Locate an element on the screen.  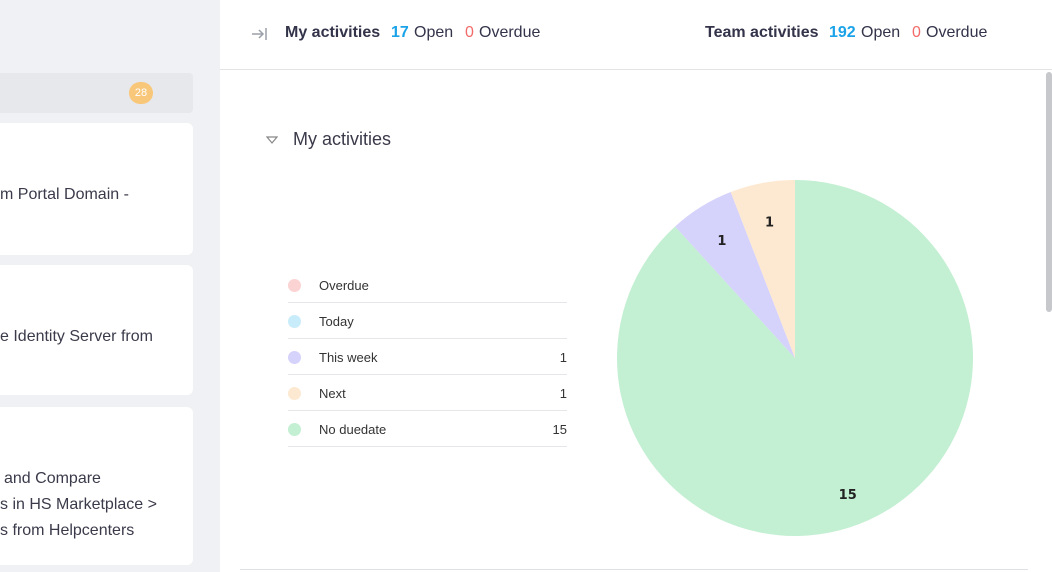
my-activities-title: My activities is located at coordinates (333, 32).